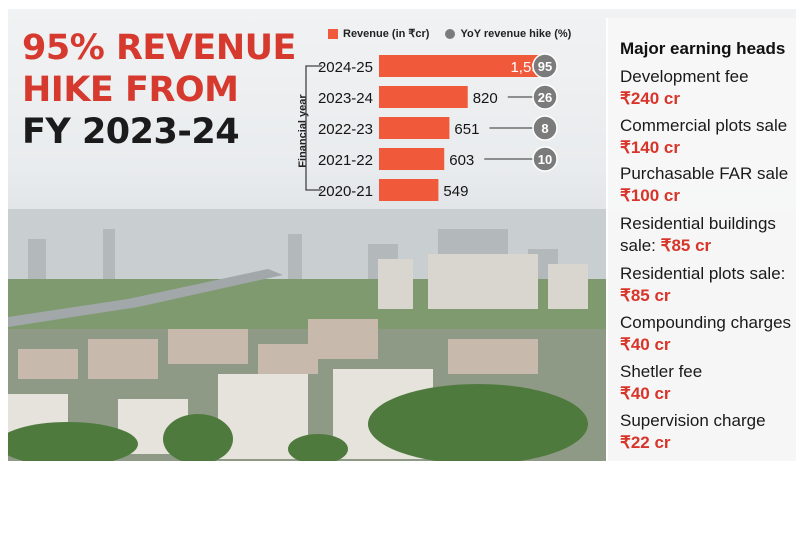  I want to click on chart-legend: Revenue (in ₹cr) YoY revenue hike (%), so click(449, 33).